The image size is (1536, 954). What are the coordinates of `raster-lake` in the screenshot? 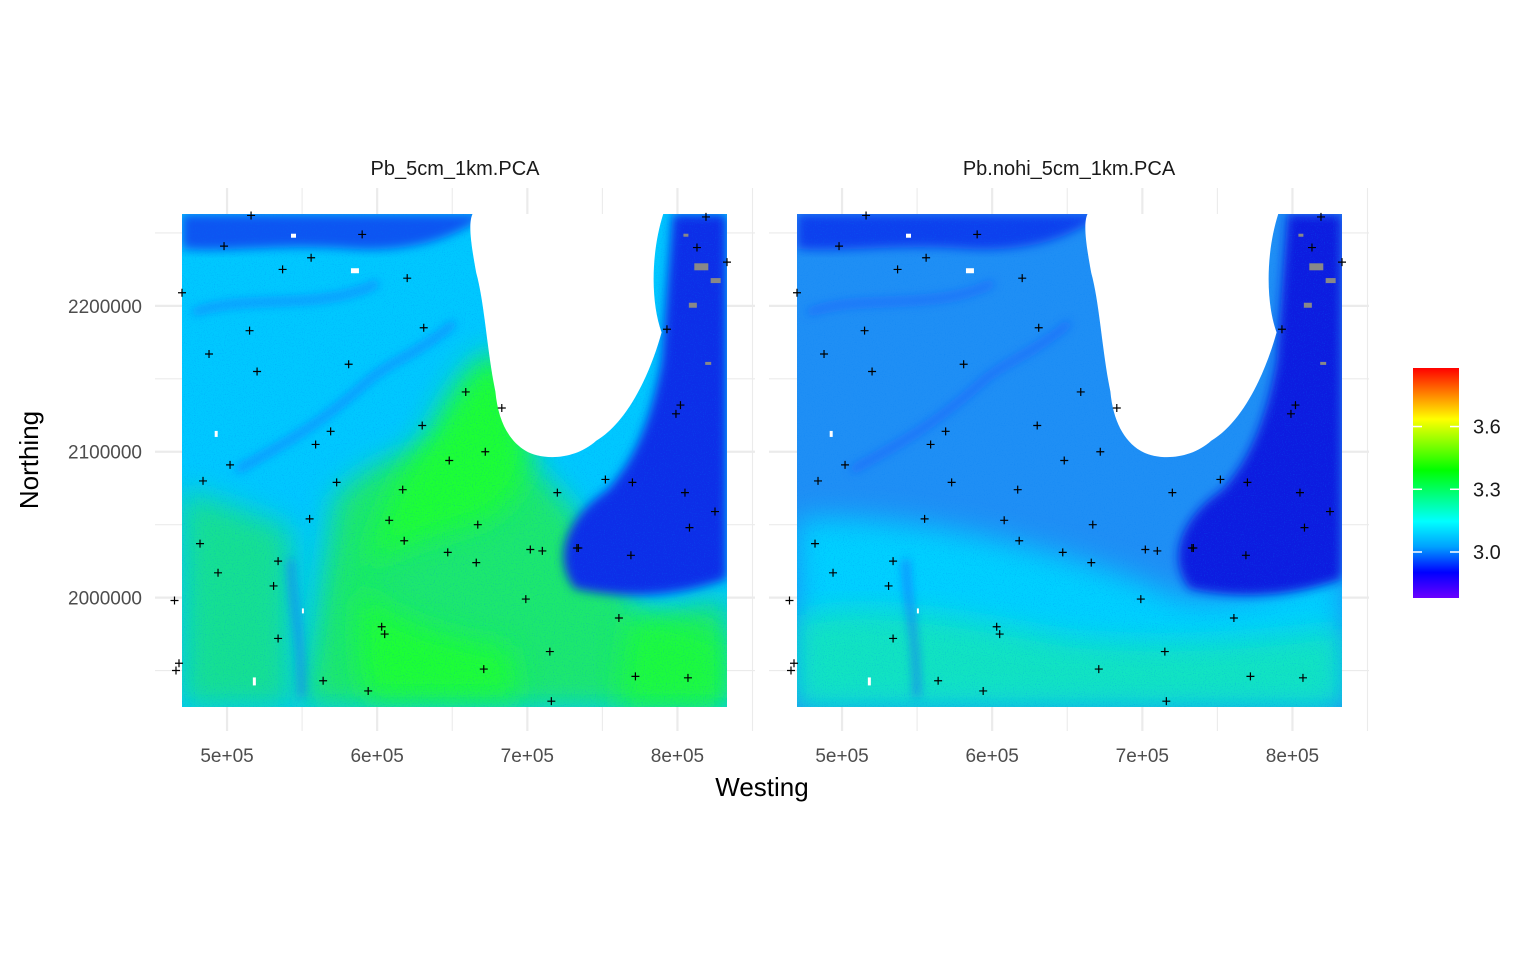 It's located at (567, 336).